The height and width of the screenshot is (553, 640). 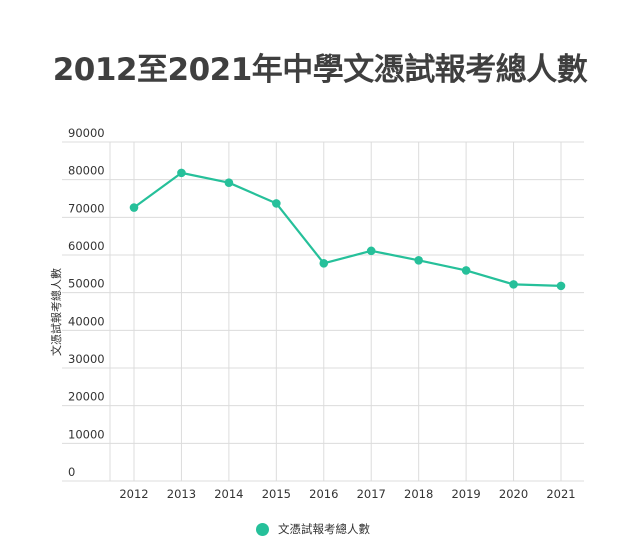 I want to click on x-tick-label: 2021, so click(x=560, y=494).